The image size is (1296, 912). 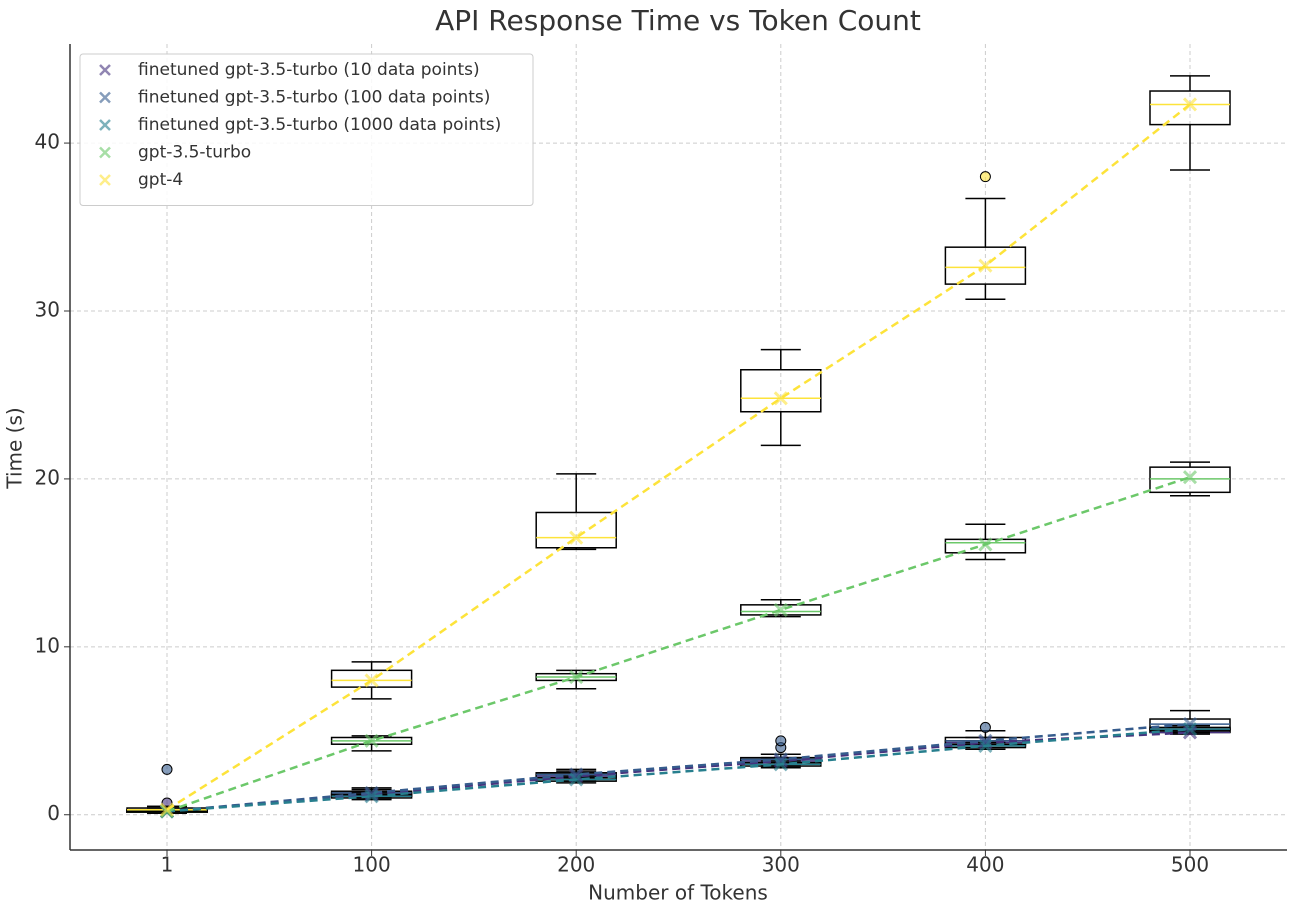 I want to click on legend-label: gpt-3.5-turbo, so click(x=194, y=153).